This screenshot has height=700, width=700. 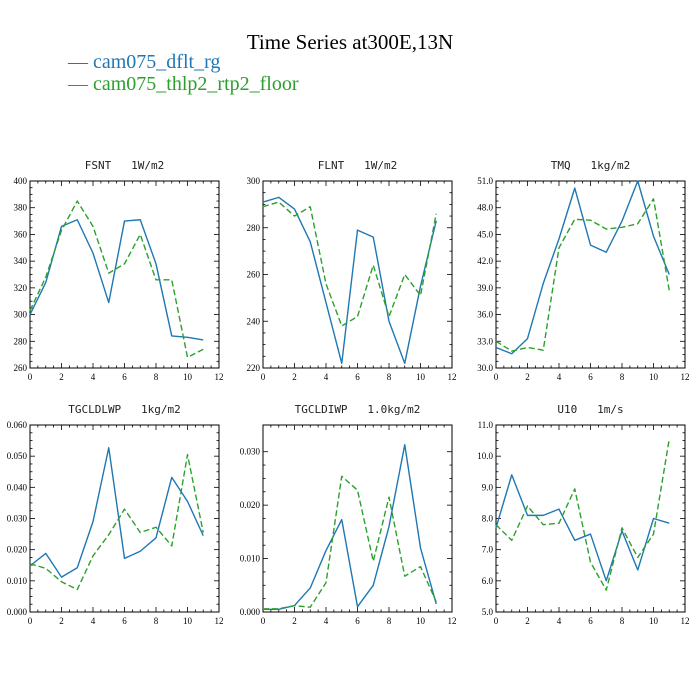 I want to click on y-tick-label: 33.0, so click(x=485, y=341).